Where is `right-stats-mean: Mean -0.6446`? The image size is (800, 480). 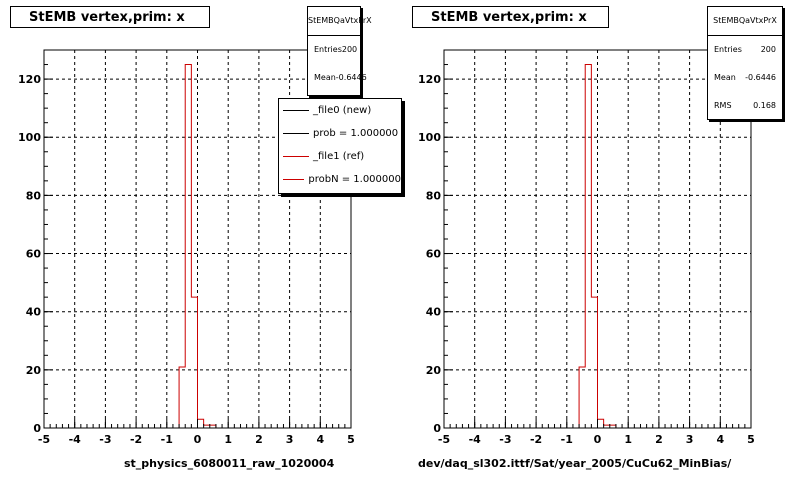
right-stats-mean: Mean -0.6446 is located at coordinates (745, 77).